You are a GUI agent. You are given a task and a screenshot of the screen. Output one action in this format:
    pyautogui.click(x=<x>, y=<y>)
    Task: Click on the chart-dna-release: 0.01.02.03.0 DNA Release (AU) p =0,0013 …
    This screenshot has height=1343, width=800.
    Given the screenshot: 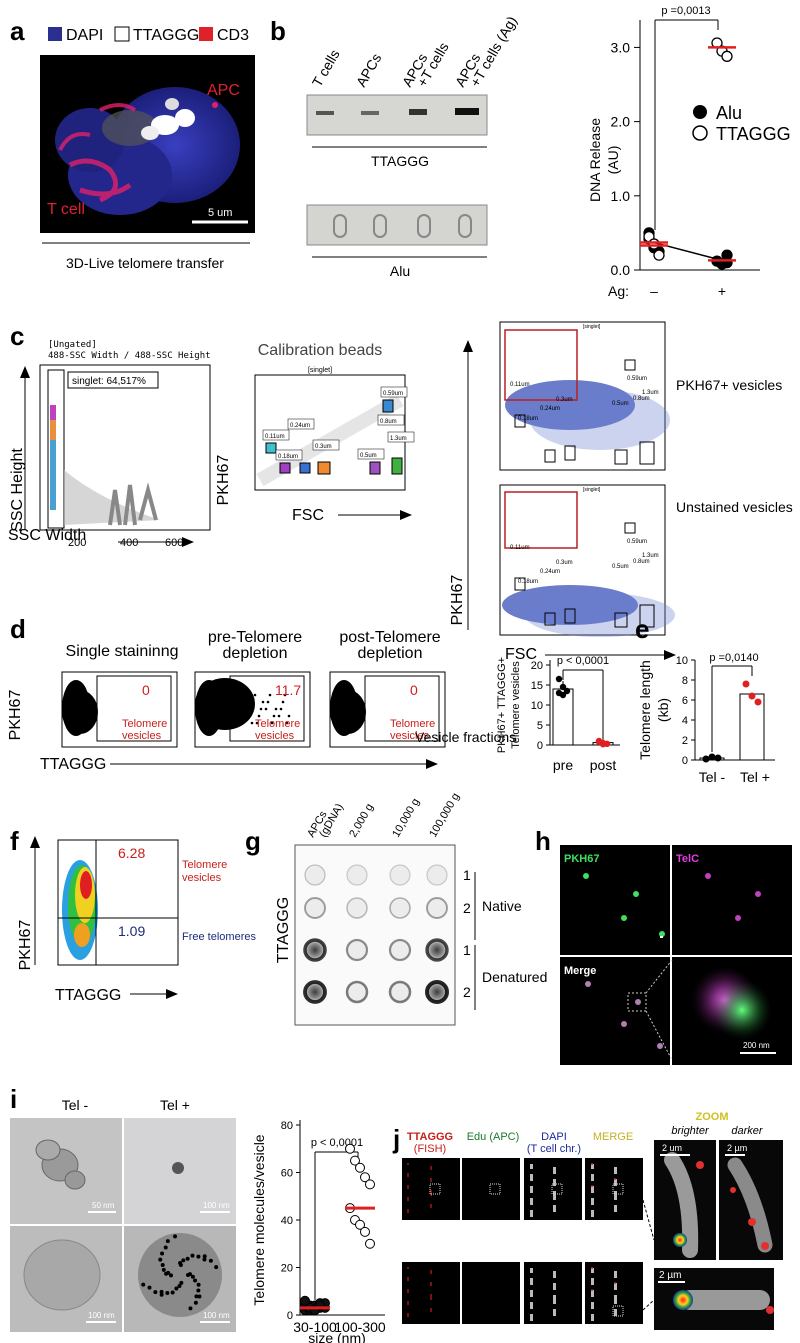 What is the action you would take?
    pyautogui.click(x=689, y=152)
    